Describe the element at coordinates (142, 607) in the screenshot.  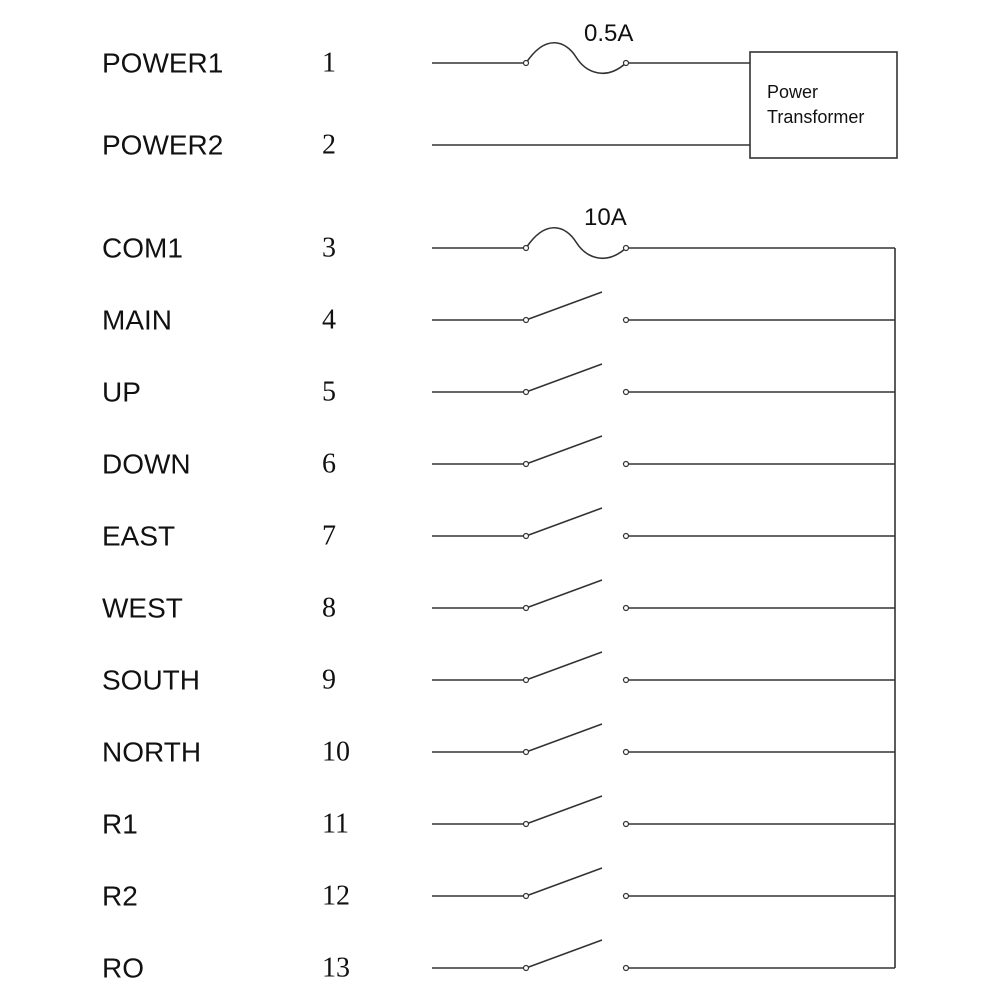
I see `terminal-label: WEST` at that location.